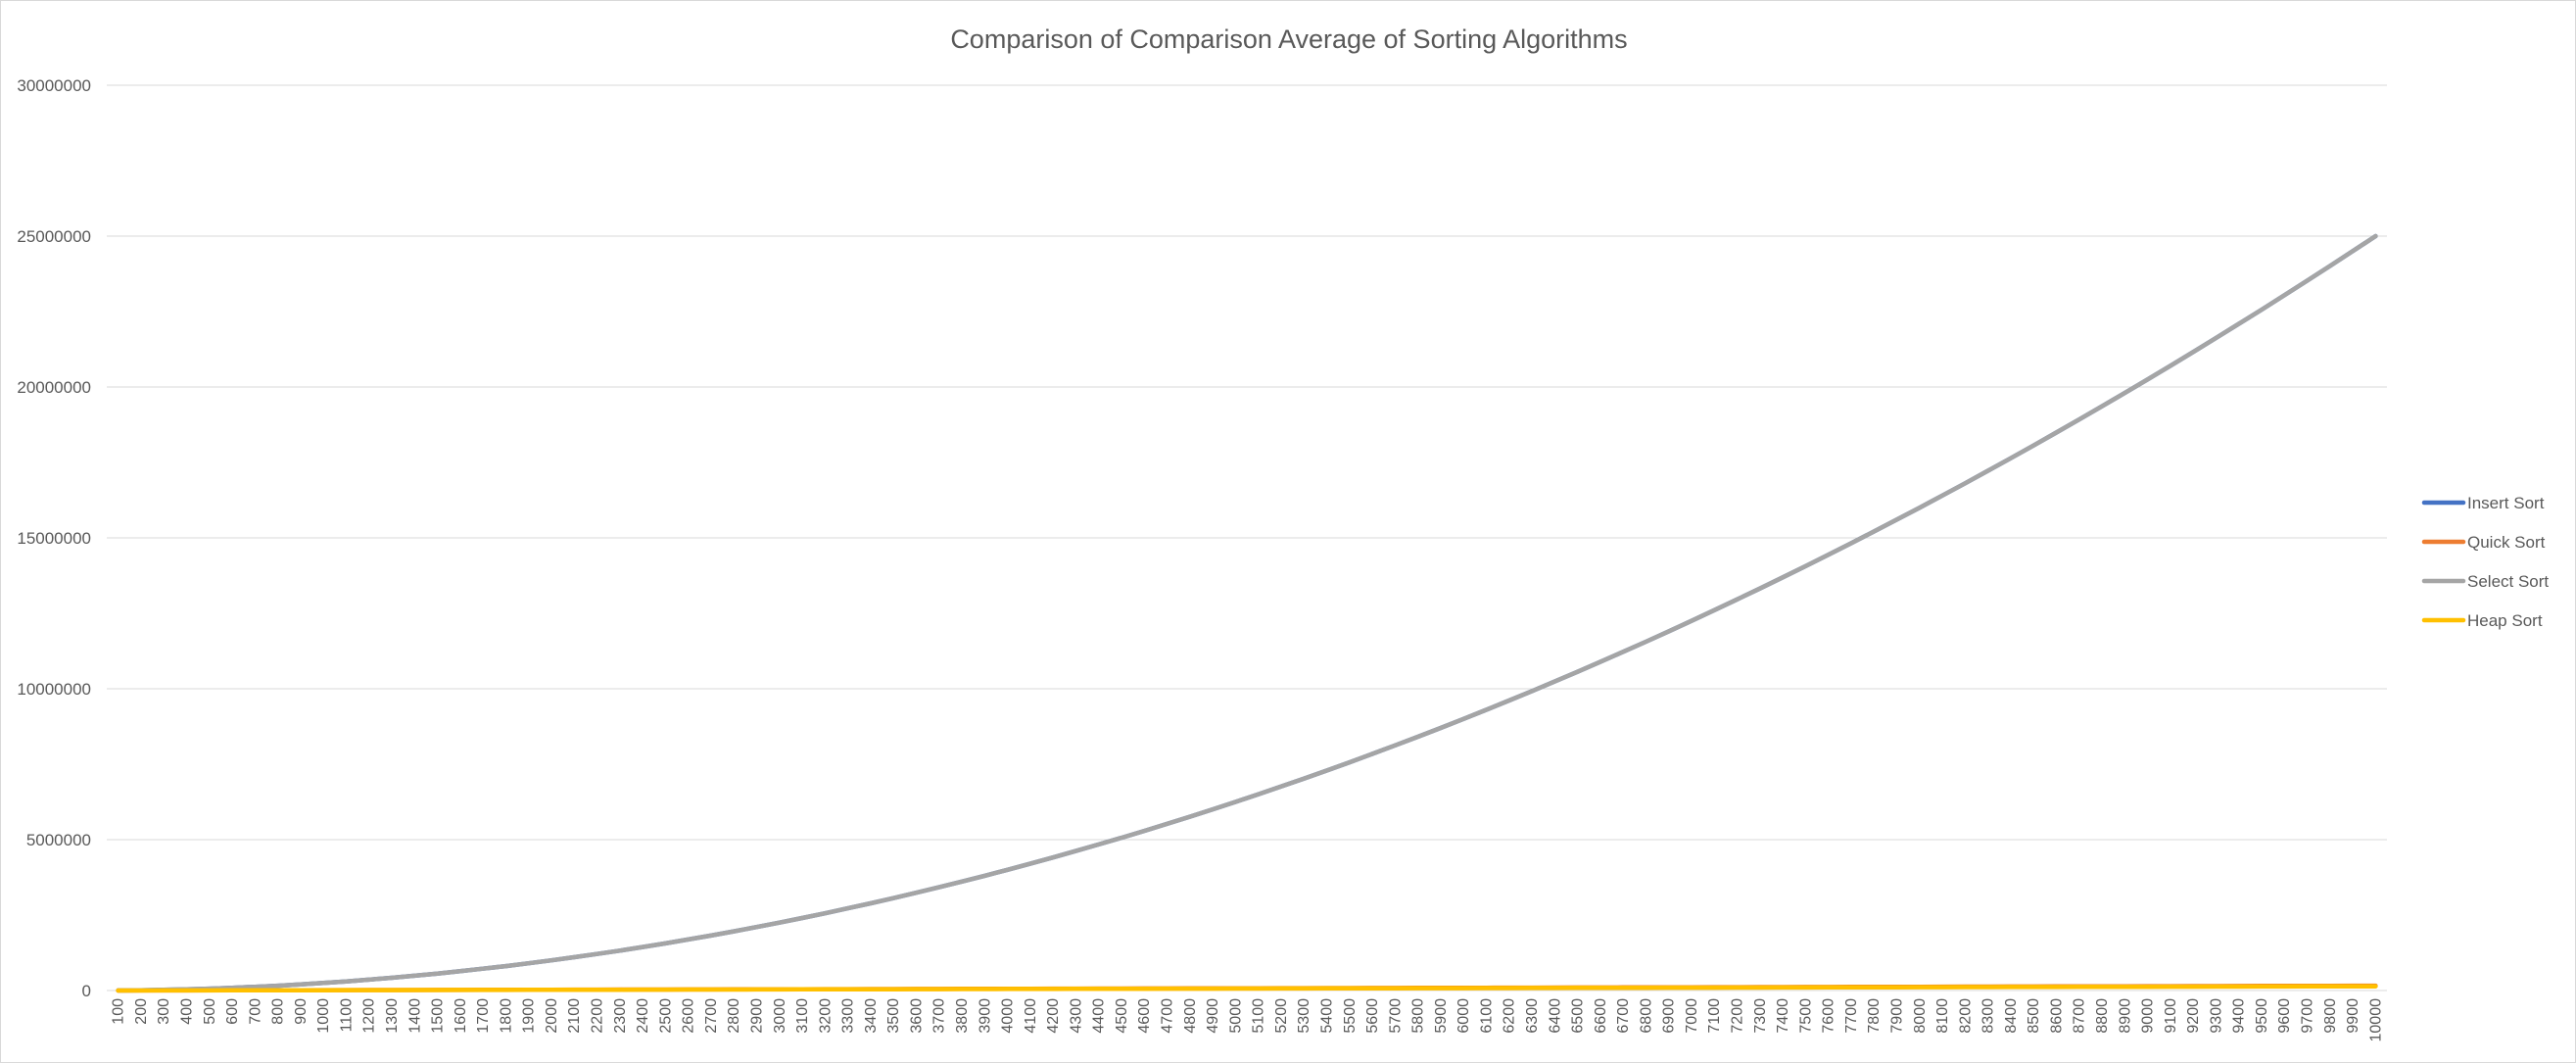 The image size is (2576, 1064). What do you see at coordinates (2034, 1016) in the screenshot?
I see `x-tick-label: 8500` at bounding box center [2034, 1016].